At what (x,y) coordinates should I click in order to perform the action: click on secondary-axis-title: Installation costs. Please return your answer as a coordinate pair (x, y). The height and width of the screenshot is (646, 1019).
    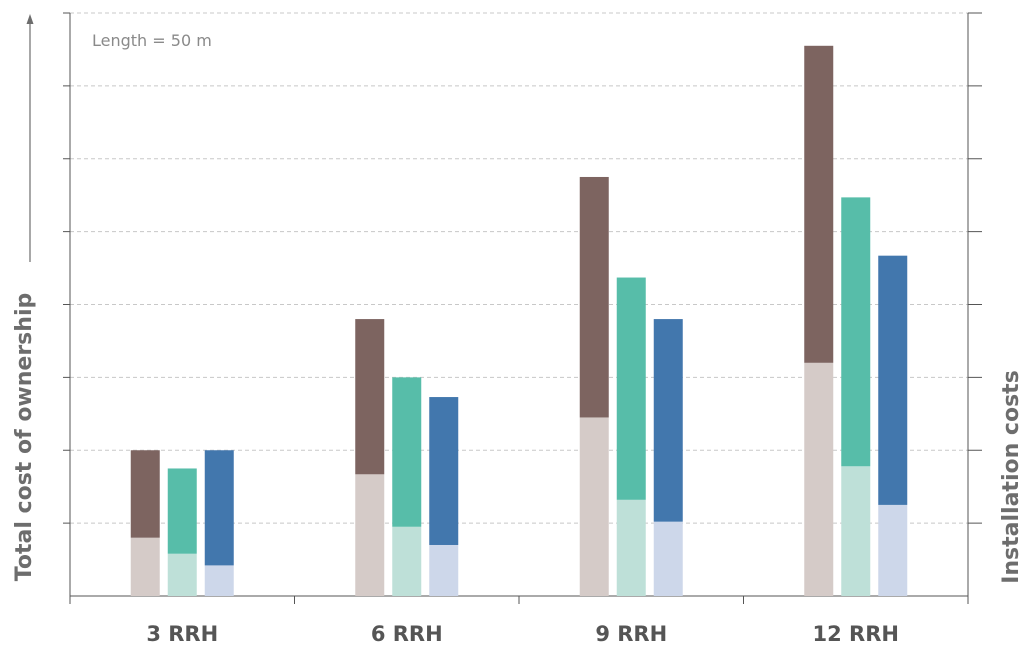
    Looking at the image, I should click on (1009, 477).